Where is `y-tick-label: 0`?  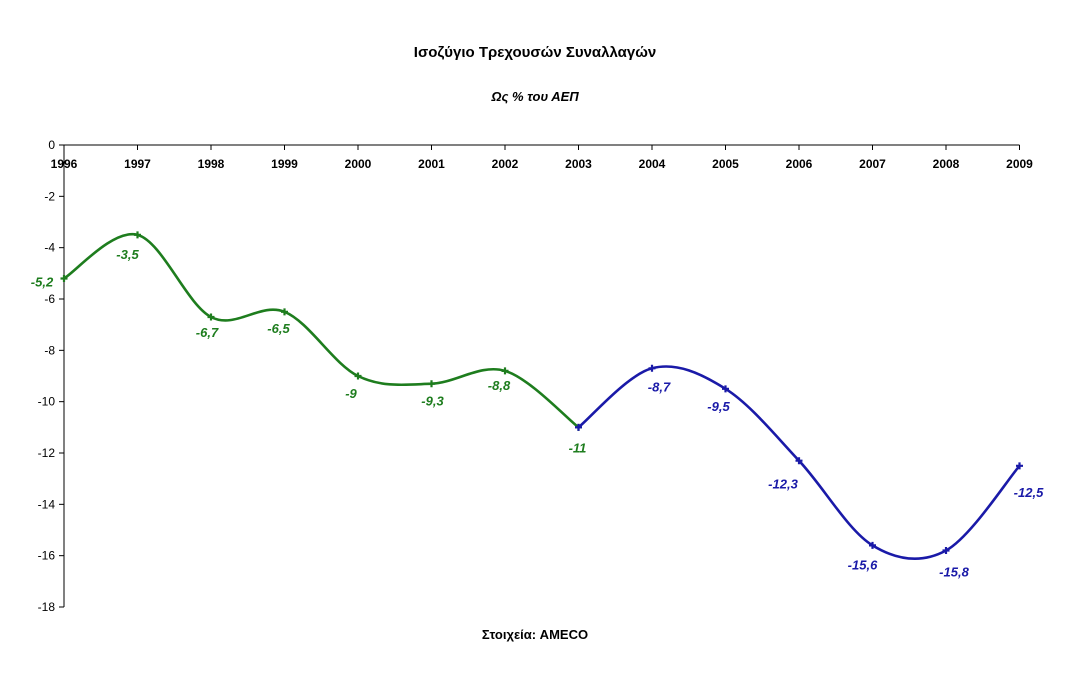
y-tick-label: 0 is located at coordinates (51, 145).